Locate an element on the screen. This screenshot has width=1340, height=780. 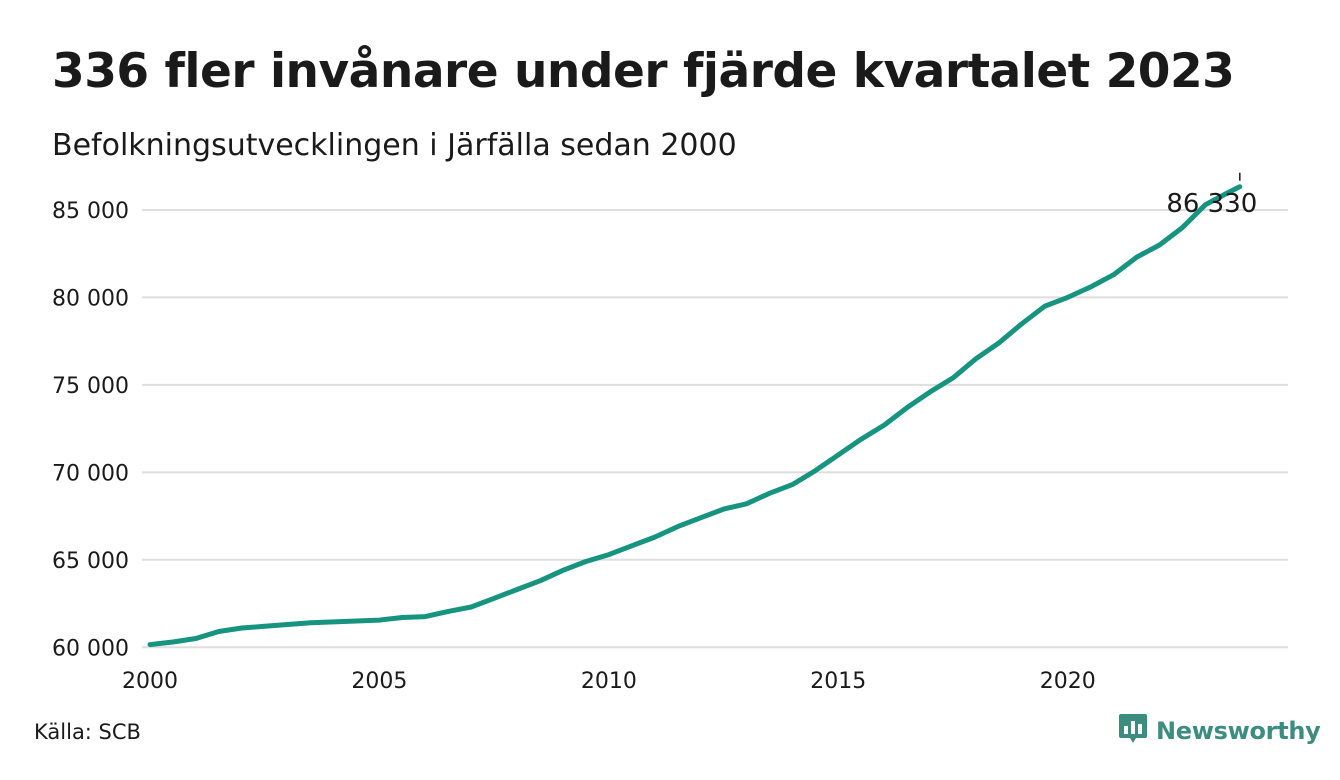
brand-logo: Newsworthy is located at coordinates (1219, 731).